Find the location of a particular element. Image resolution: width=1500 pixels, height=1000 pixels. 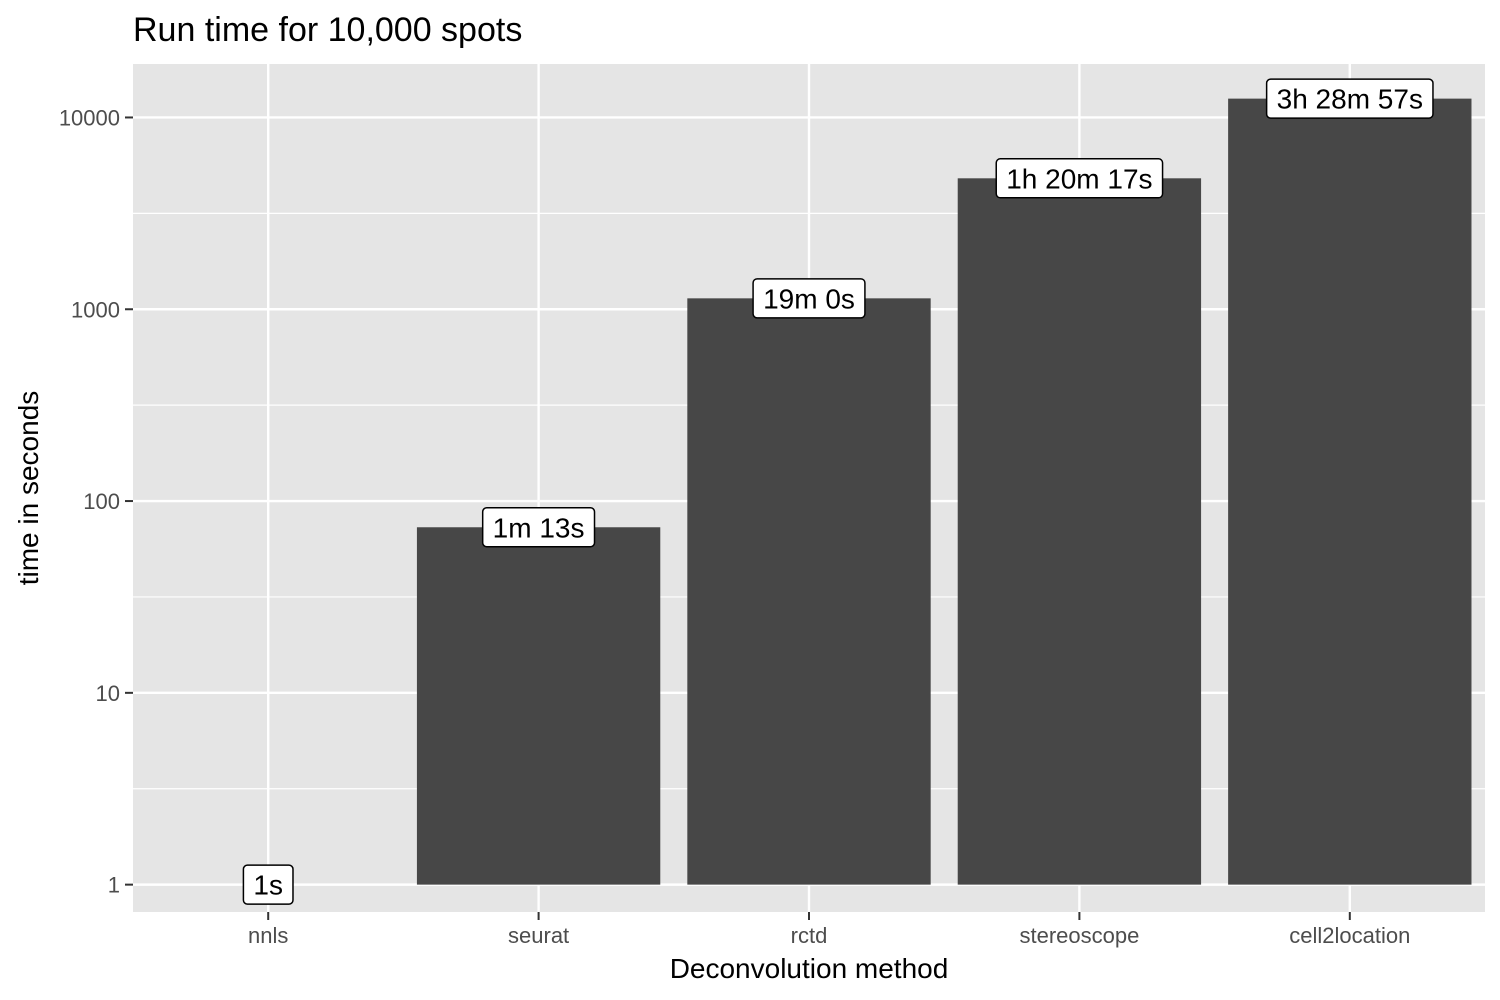

data-label-rctd: 19m 0s is located at coordinates (809, 298).